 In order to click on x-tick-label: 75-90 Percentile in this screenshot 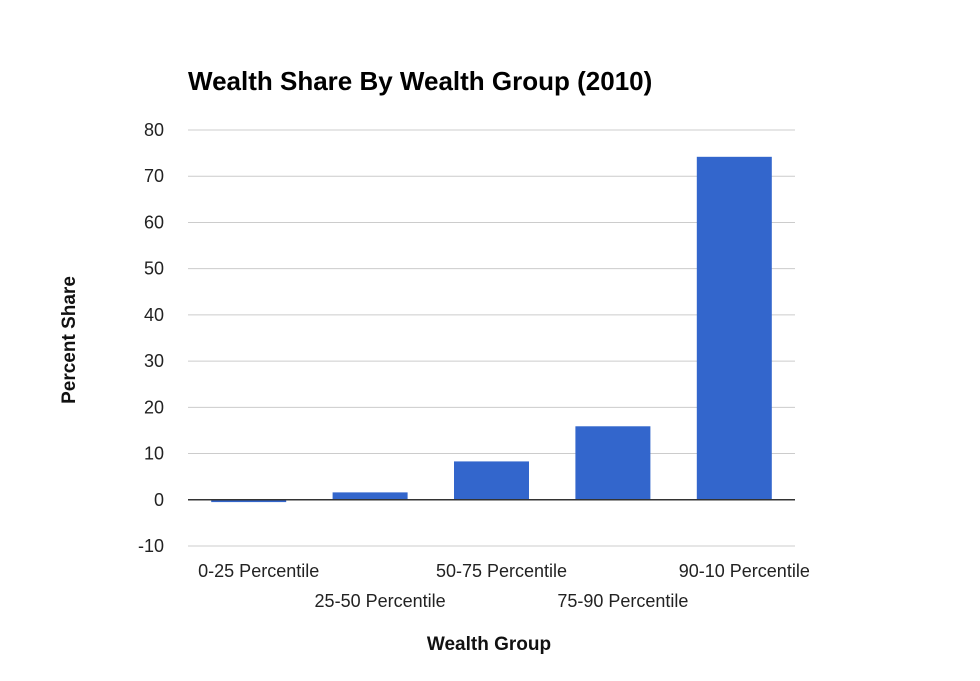, I will do `click(622, 601)`.